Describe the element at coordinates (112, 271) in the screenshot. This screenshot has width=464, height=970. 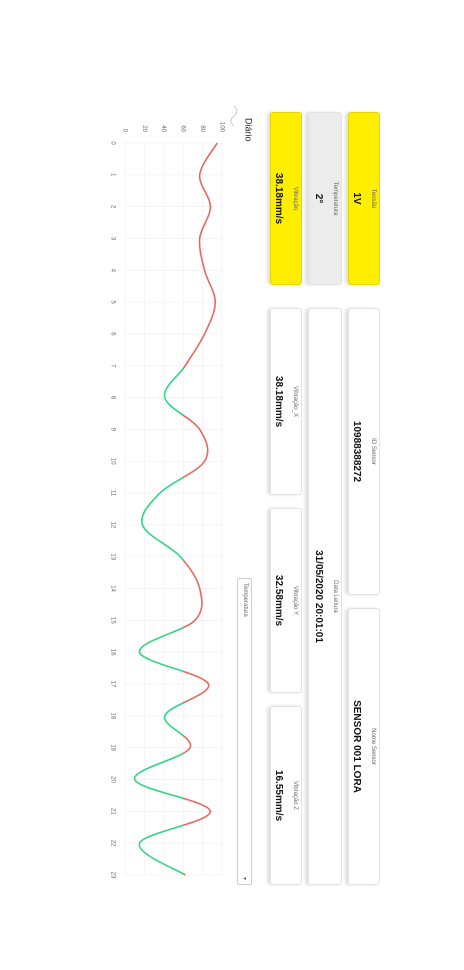
I see `x-tick-label: 4` at that location.